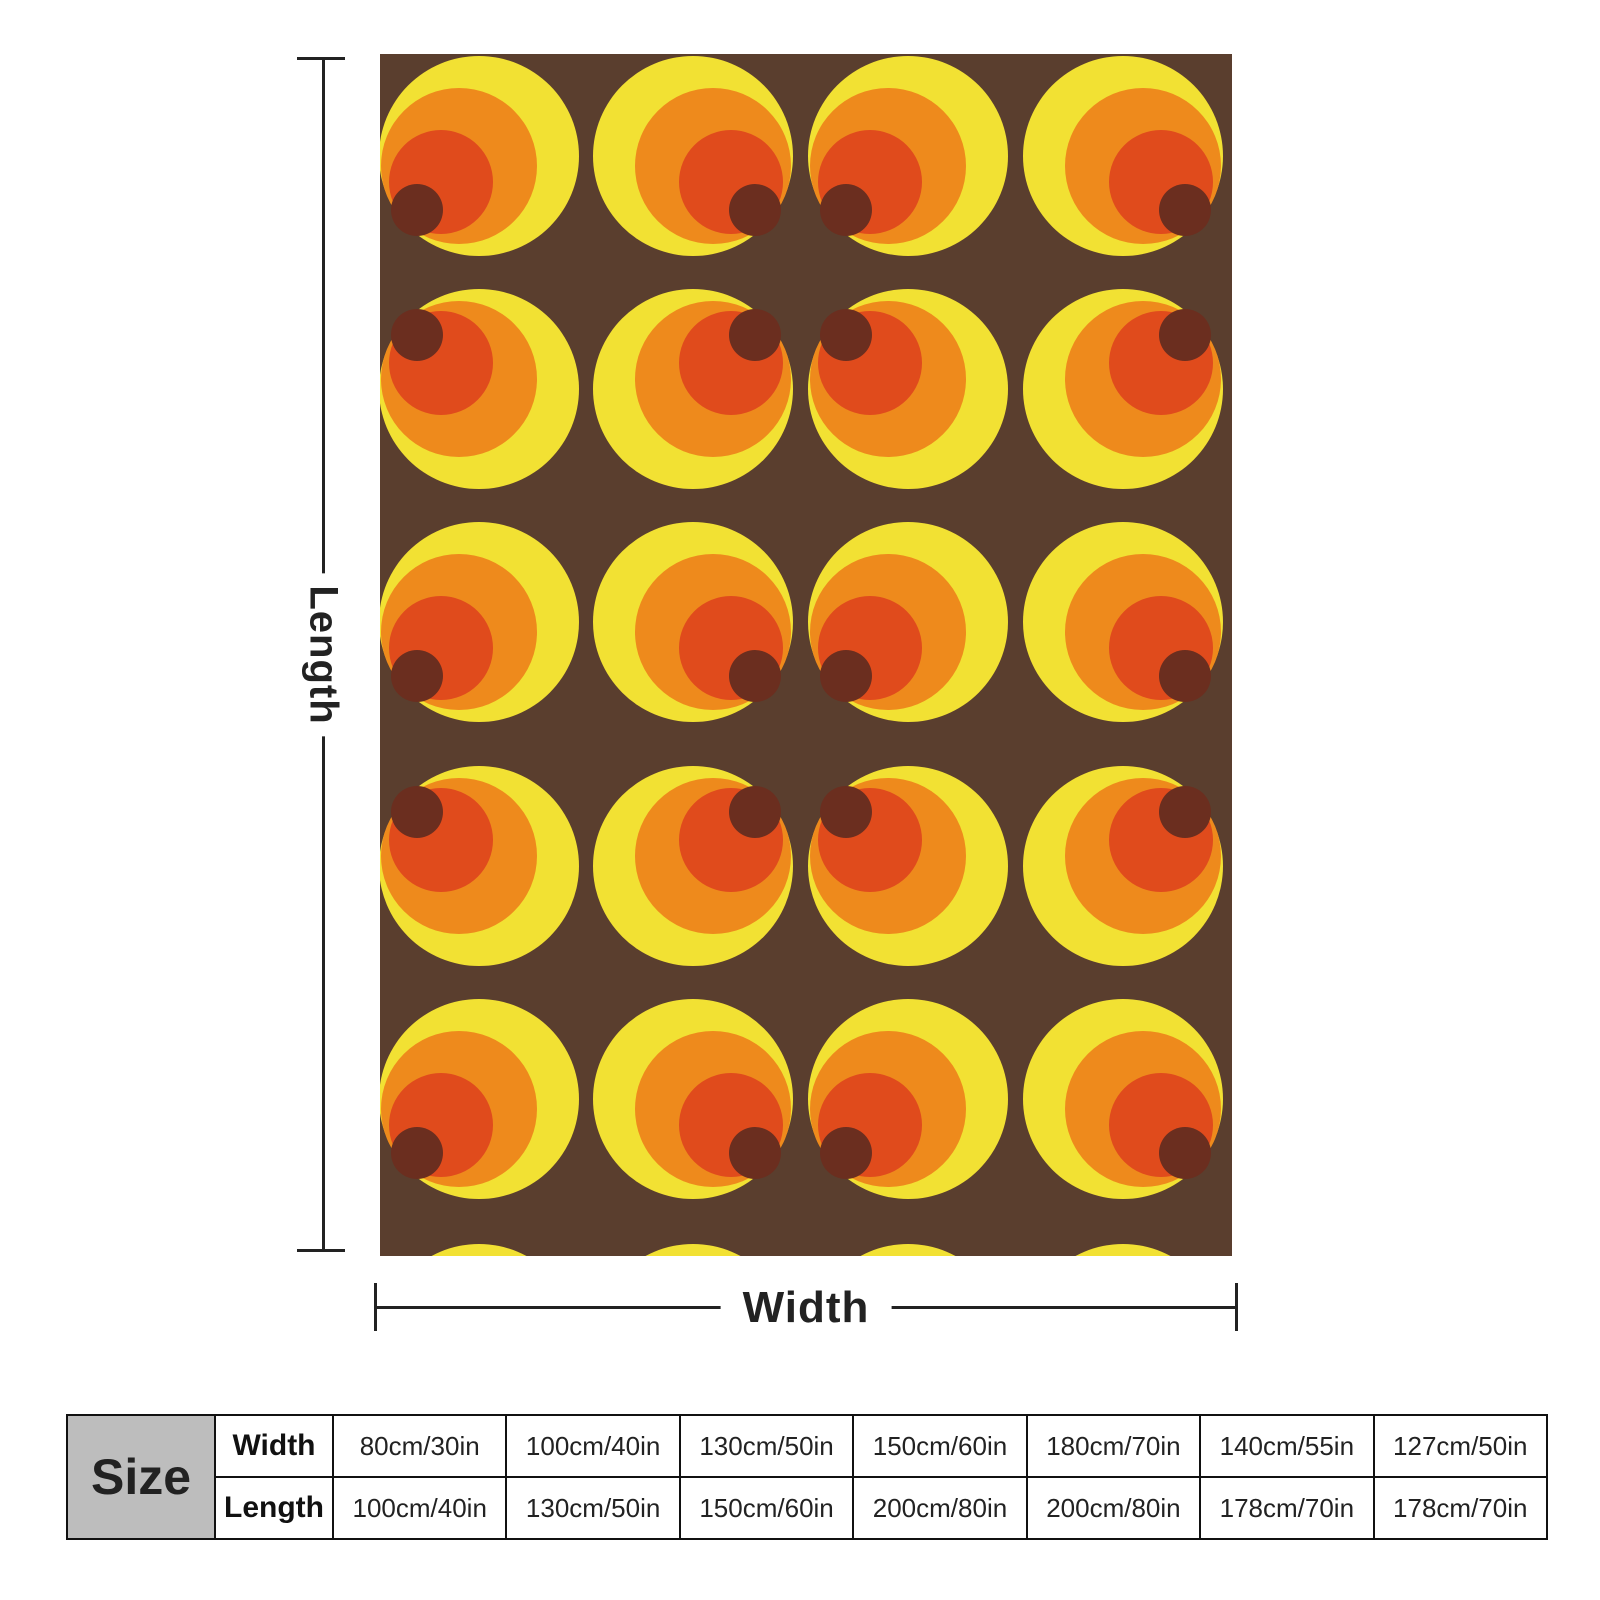  Describe the element at coordinates (321, 58) in the screenshot. I see `length-top-tick` at that location.